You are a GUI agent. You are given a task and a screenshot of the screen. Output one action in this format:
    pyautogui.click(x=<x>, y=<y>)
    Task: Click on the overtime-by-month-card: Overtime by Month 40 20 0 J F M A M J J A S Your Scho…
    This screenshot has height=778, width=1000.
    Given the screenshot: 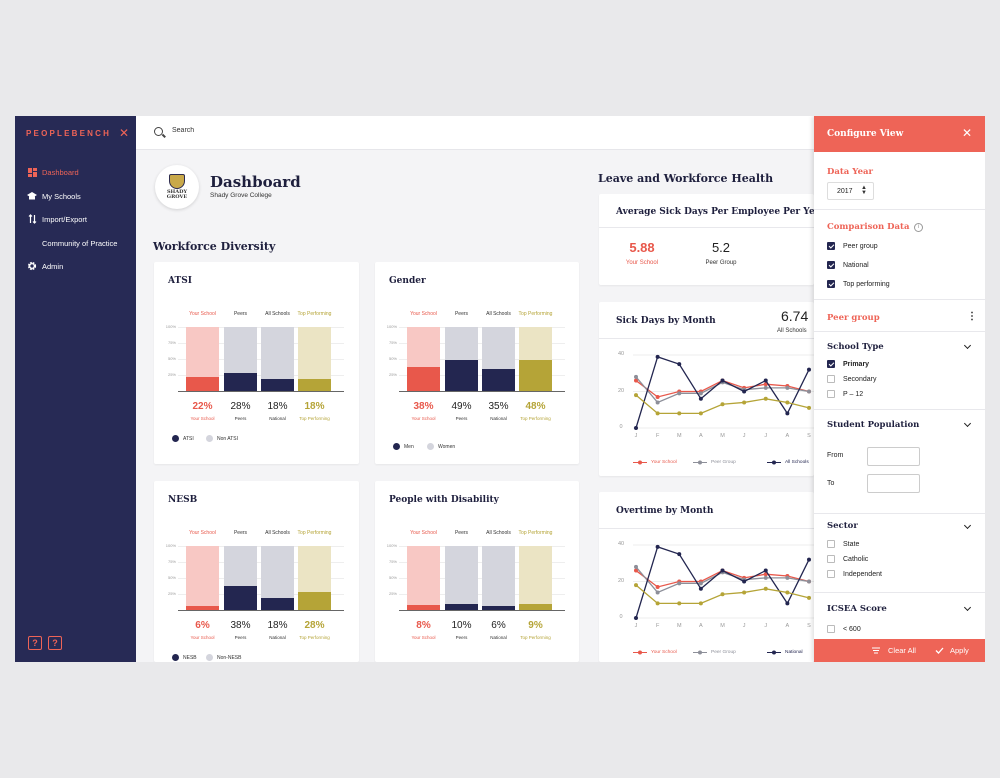 What is the action you would take?
    pyautogui.click(x=706, y=577)
    